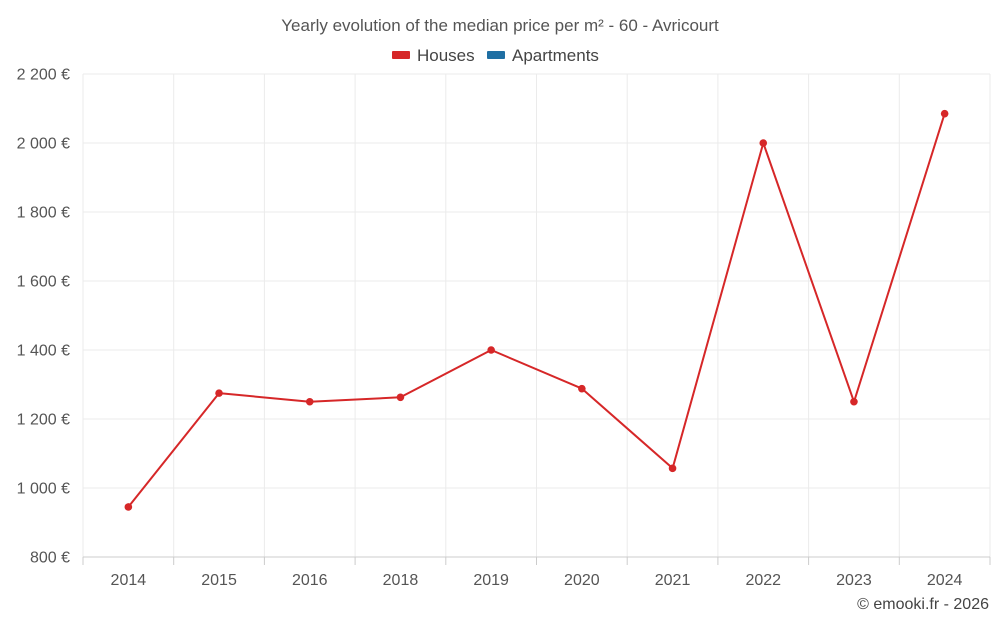 The image size is (1000, 625). What do you see at coordinates (43, 282) in the screenshot?
I see `y-tick-label: 1 600 €` at bounding box center [43, 282].